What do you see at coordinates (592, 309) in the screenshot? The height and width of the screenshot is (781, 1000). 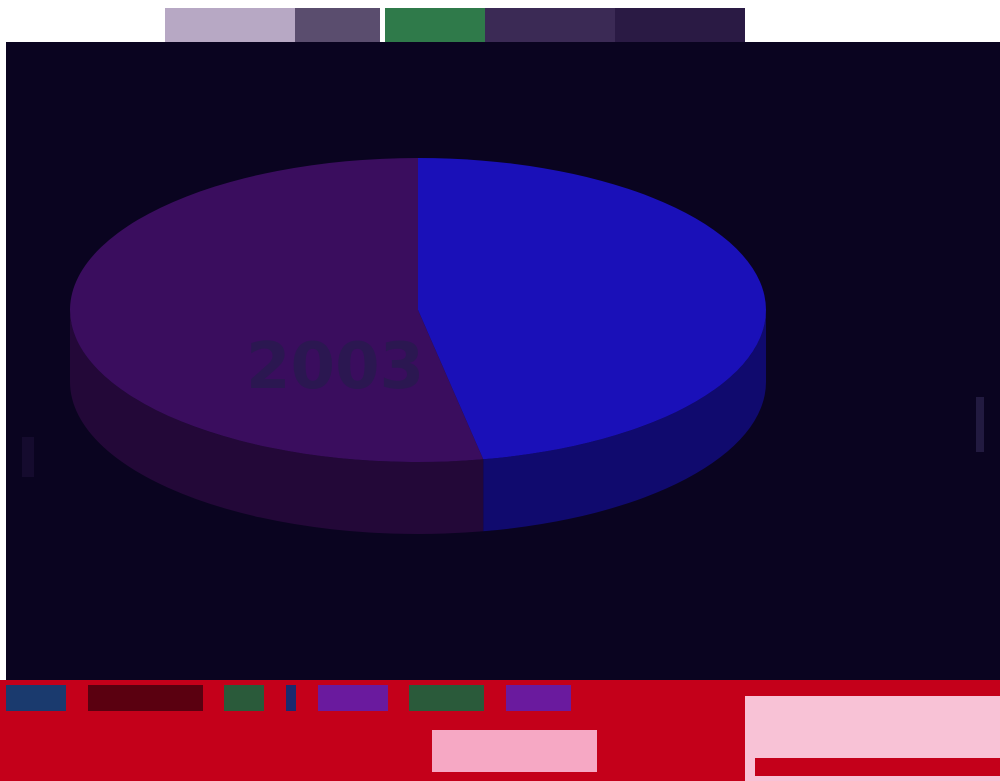 I see `pie-slice` at bounding box center [592, 309].